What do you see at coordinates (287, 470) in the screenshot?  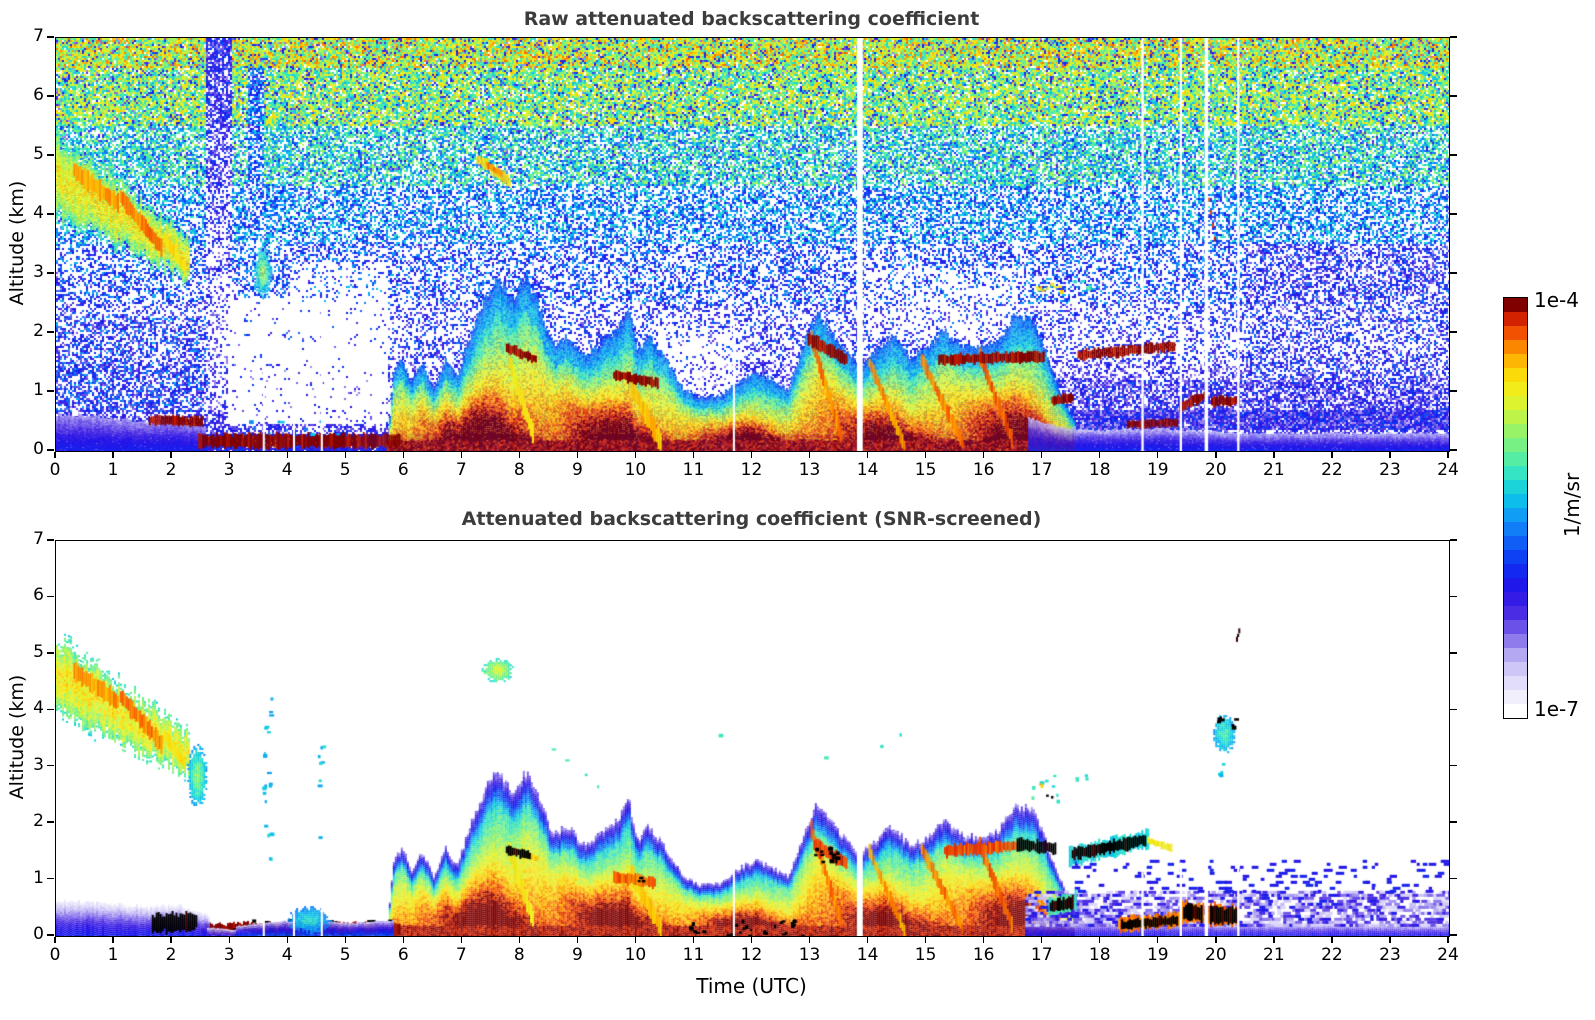 I see `x-tick-label: 4` at bounding box center [287, 470].